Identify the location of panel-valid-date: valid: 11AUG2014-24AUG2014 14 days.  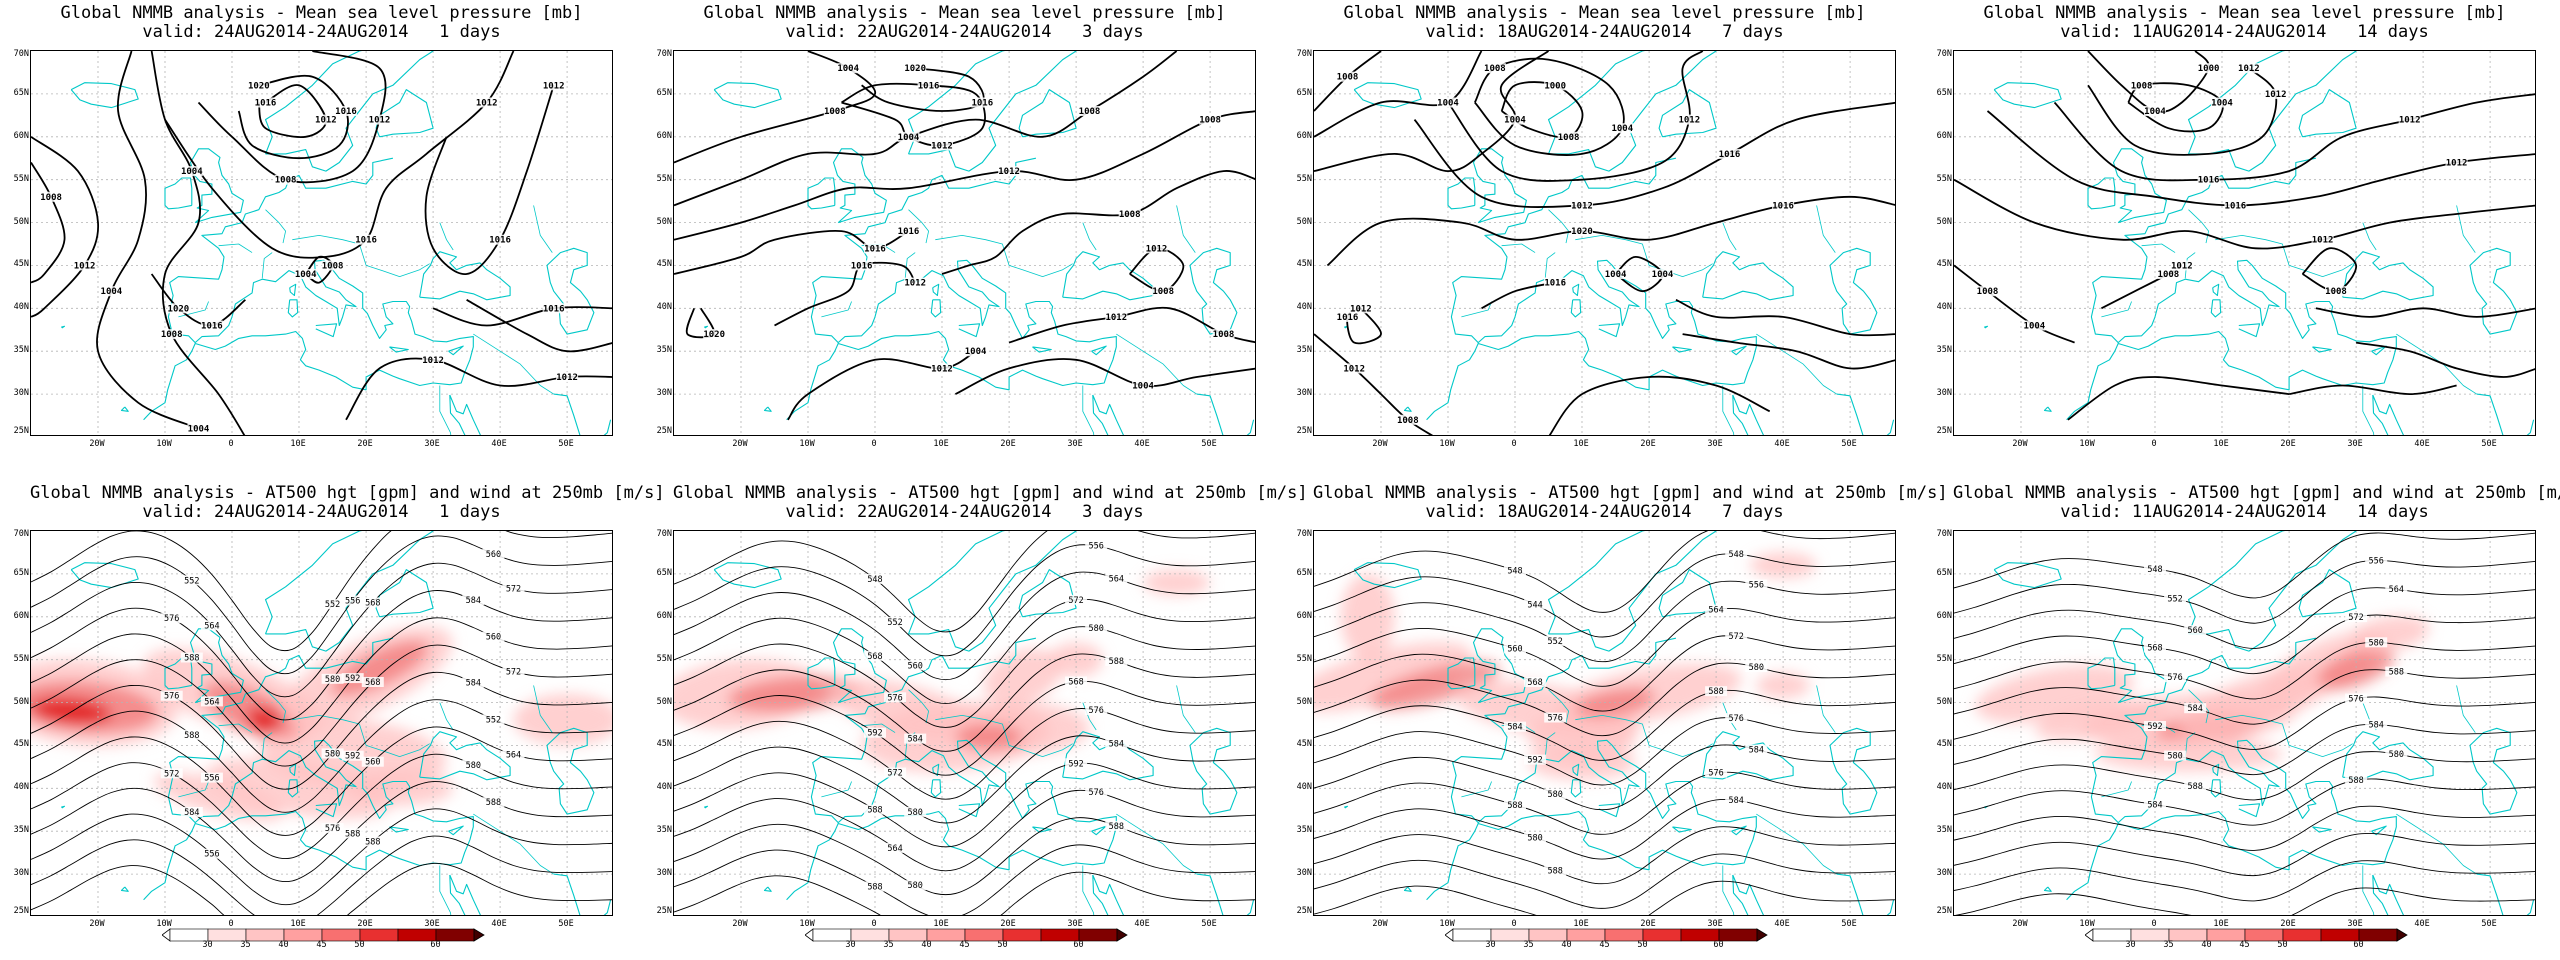
(2244, 512).